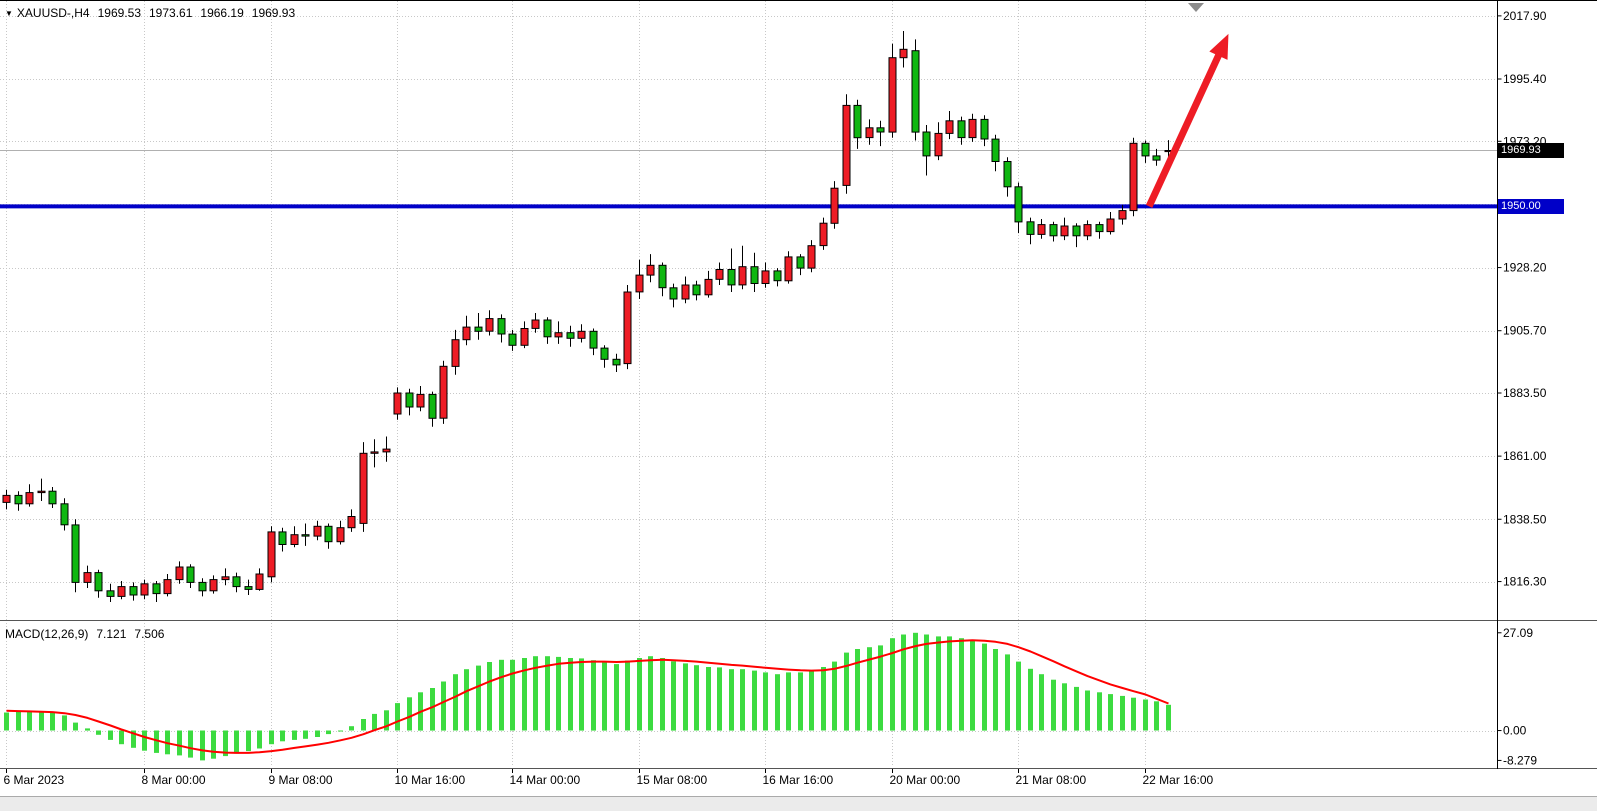 This screenshot has height=811, width=1597. I want to click on chart-shift-marker, so click(1196, 7).